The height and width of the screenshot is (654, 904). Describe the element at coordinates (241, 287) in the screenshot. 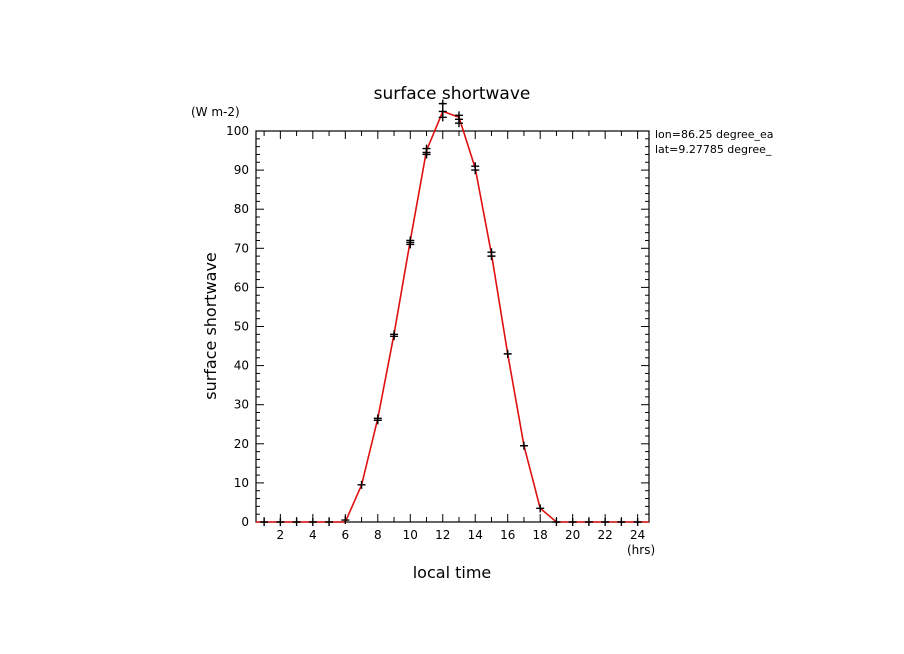

I see `y-tick-label: 60` at that location.